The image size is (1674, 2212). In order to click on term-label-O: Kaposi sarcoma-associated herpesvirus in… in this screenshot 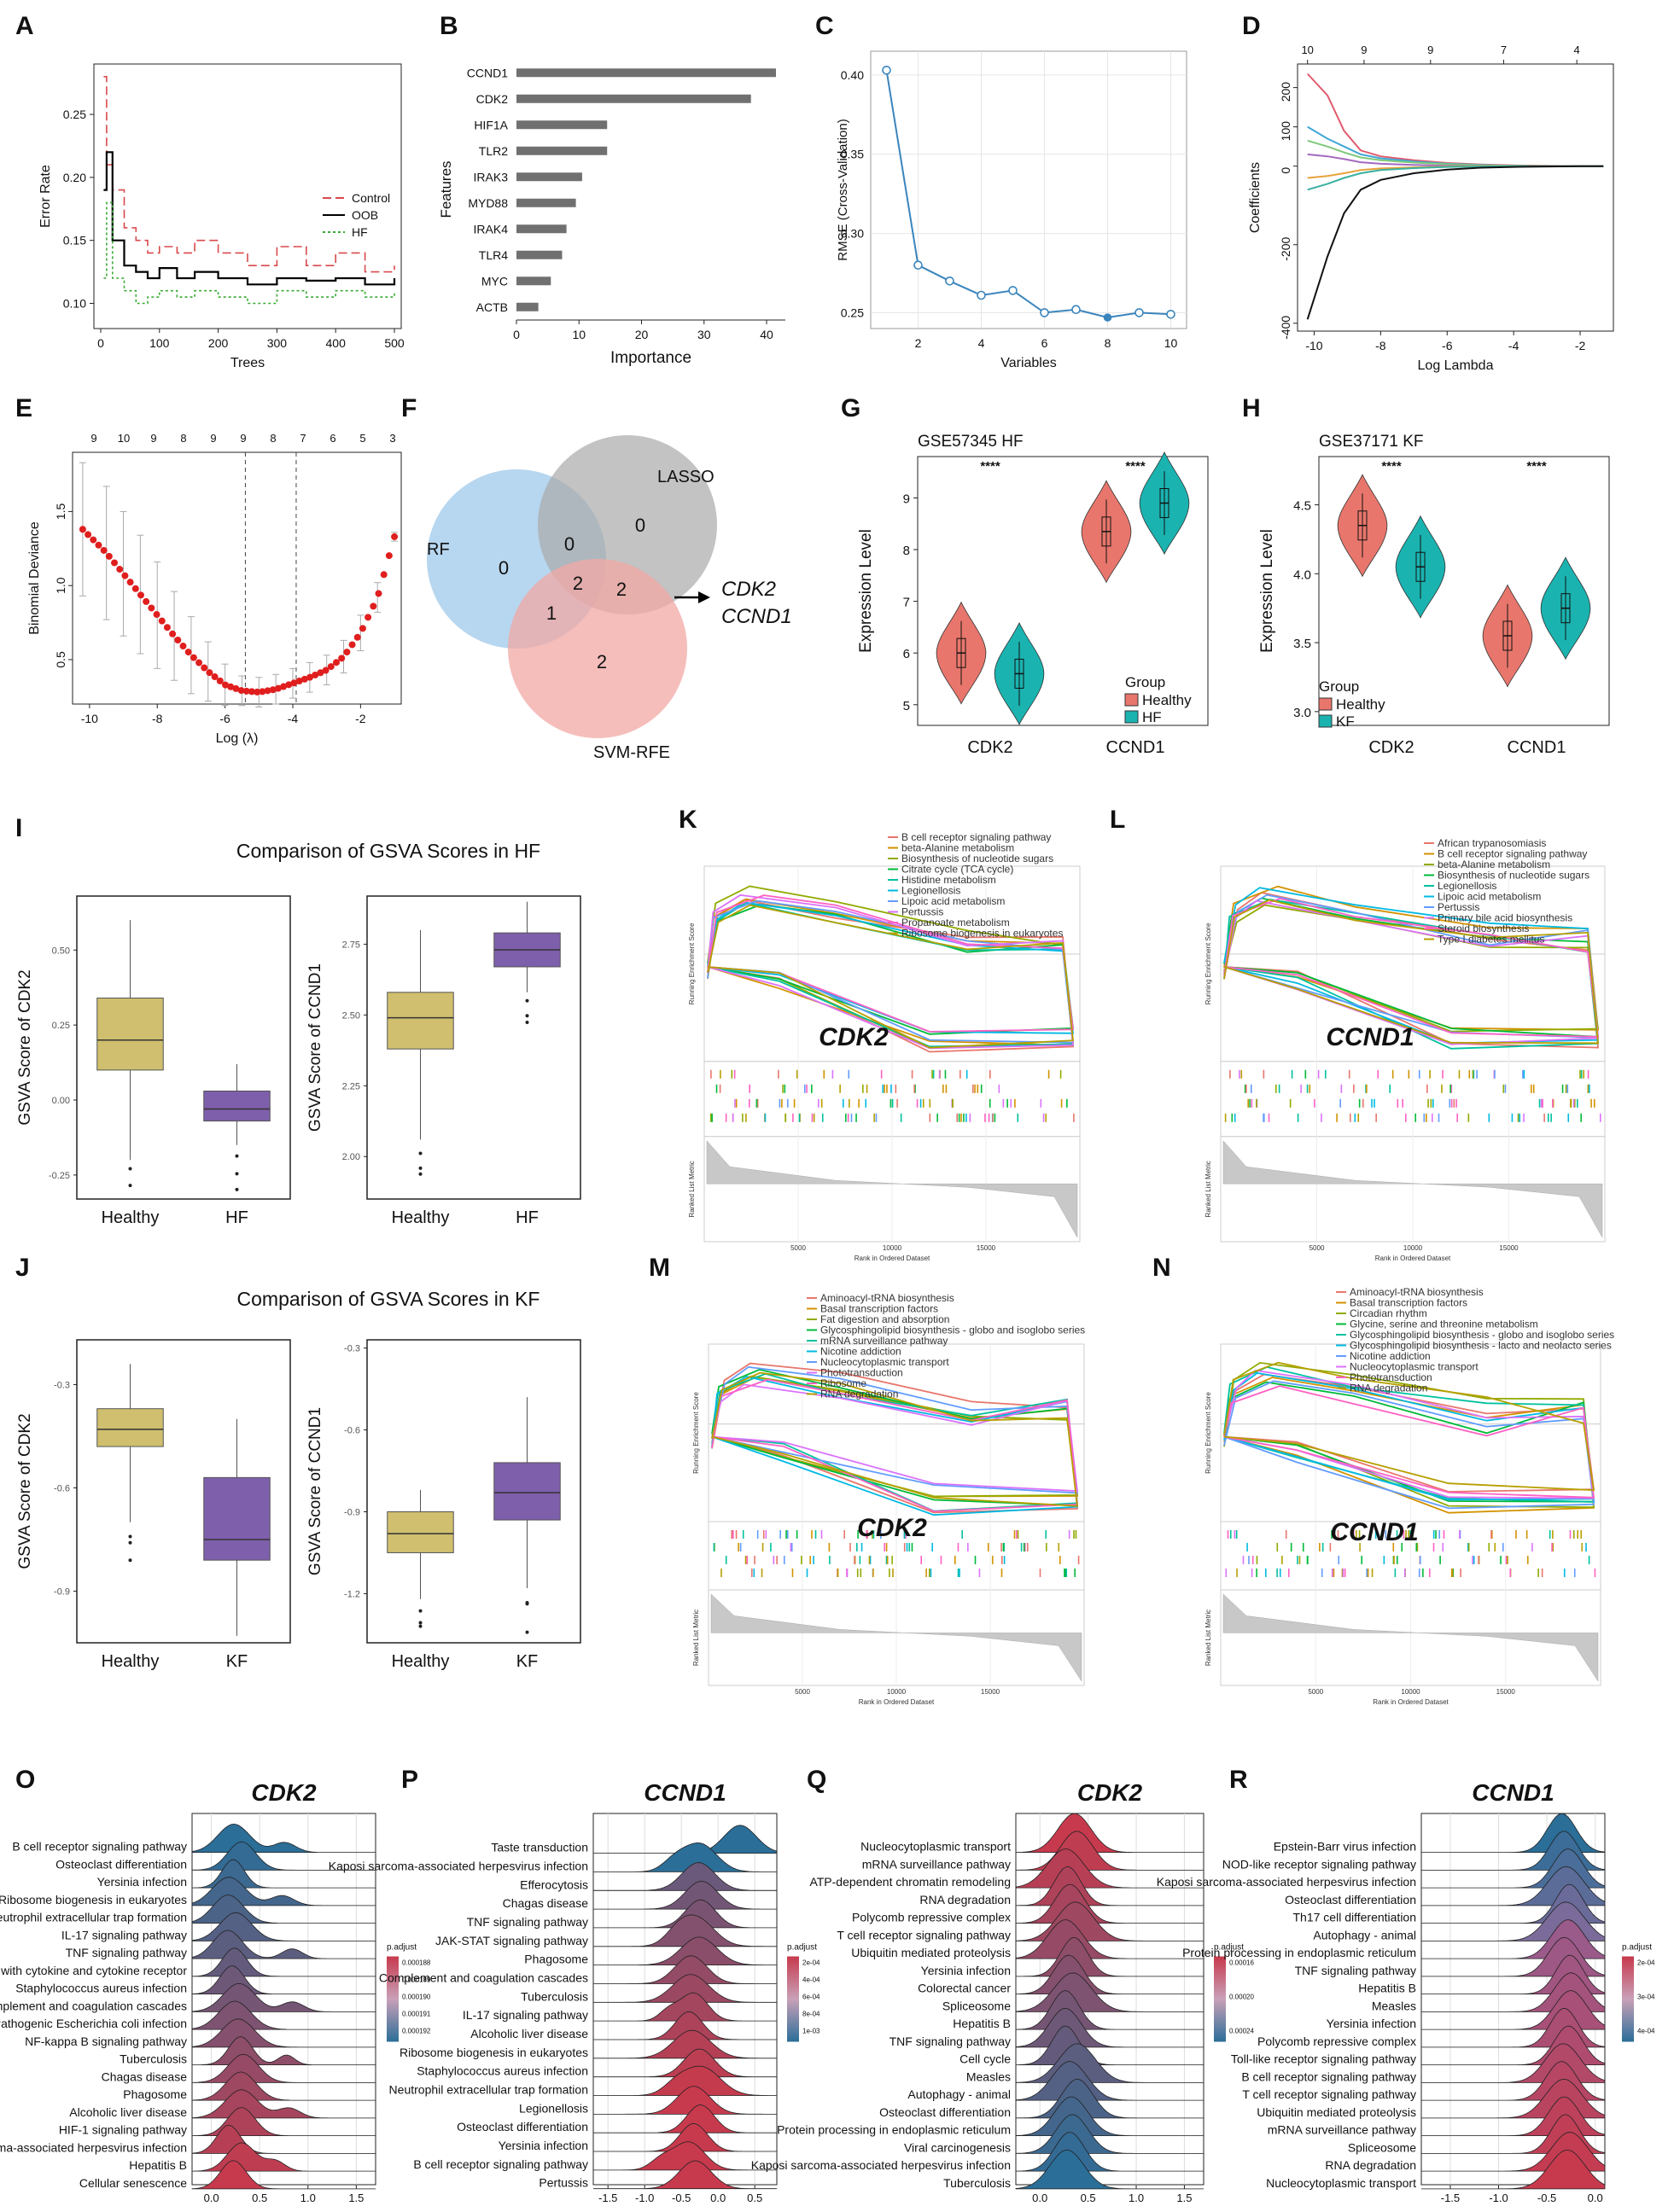, I will do `click(94, 2147)`.